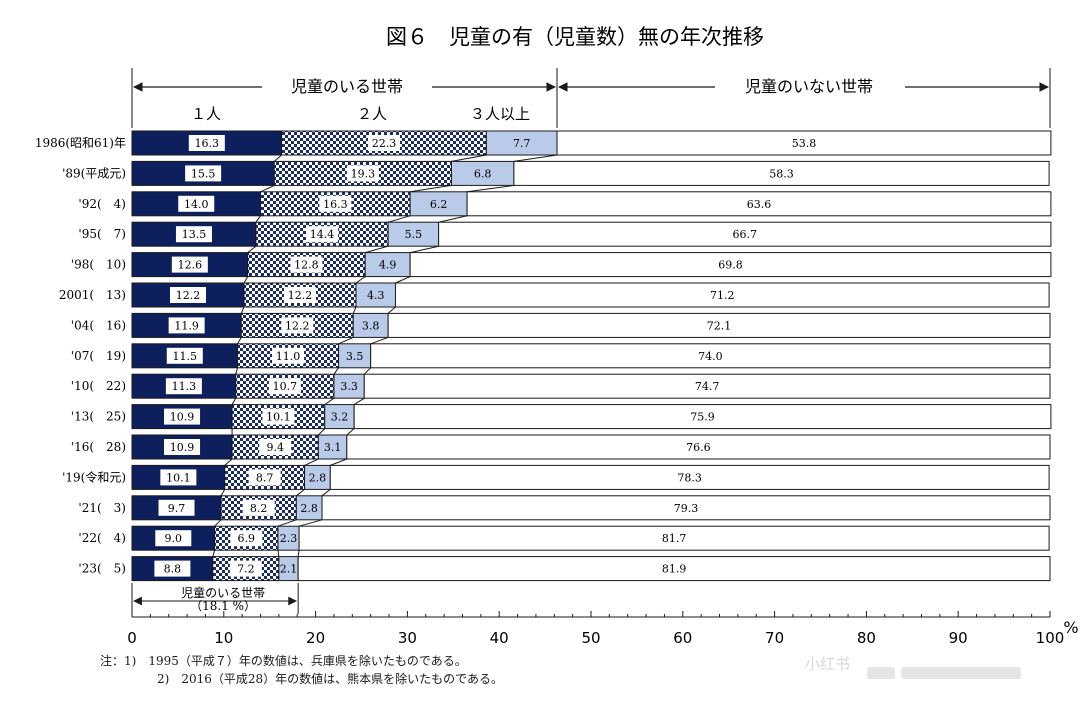 This screenshot has width=1080, height=709. I want to click on header-layer: 児童のいる世帯 児童のいない世帯 １人 ２人 ３人以上, so click(591, 98).